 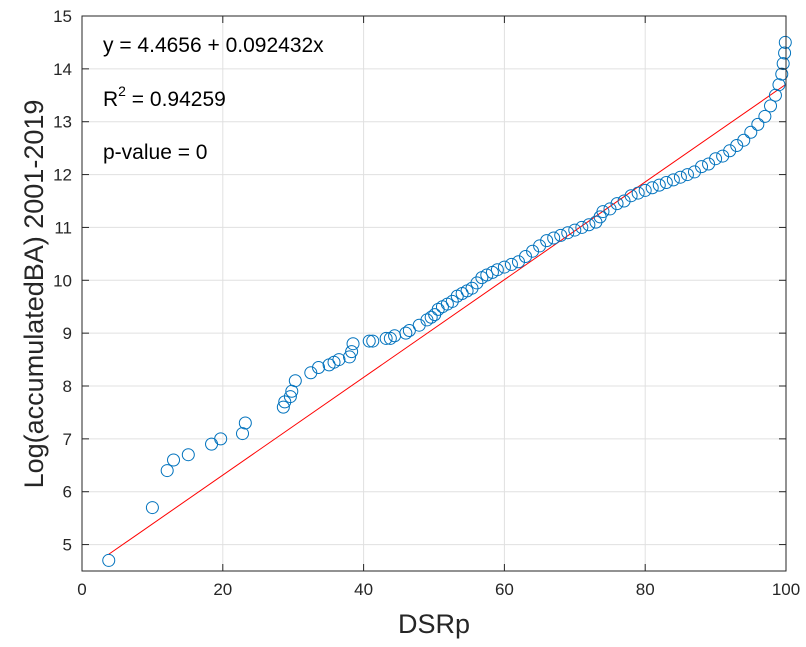 What do you see at coordinates (62, 16) in the screenshot?
I see `y-tick-label: 15` at bounding box center [62, 16].